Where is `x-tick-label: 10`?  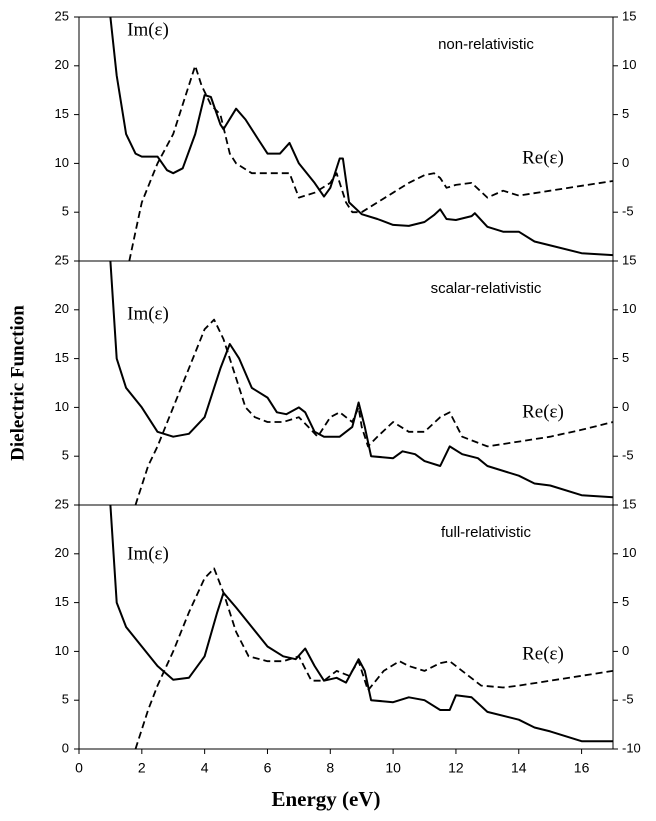
x-tick-label: 10 is located at coordinates (393, 768).